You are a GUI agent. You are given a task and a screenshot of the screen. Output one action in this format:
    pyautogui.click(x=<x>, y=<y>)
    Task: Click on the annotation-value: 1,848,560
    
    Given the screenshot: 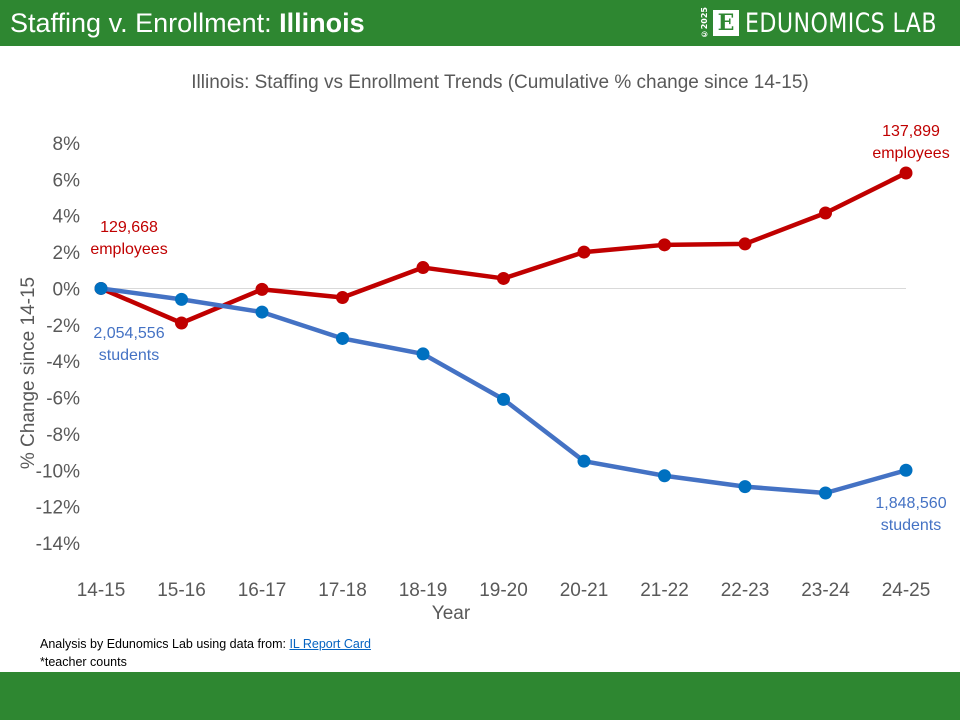 What is the action you would take?
    pyautogui.click(x=910, y=503)
    